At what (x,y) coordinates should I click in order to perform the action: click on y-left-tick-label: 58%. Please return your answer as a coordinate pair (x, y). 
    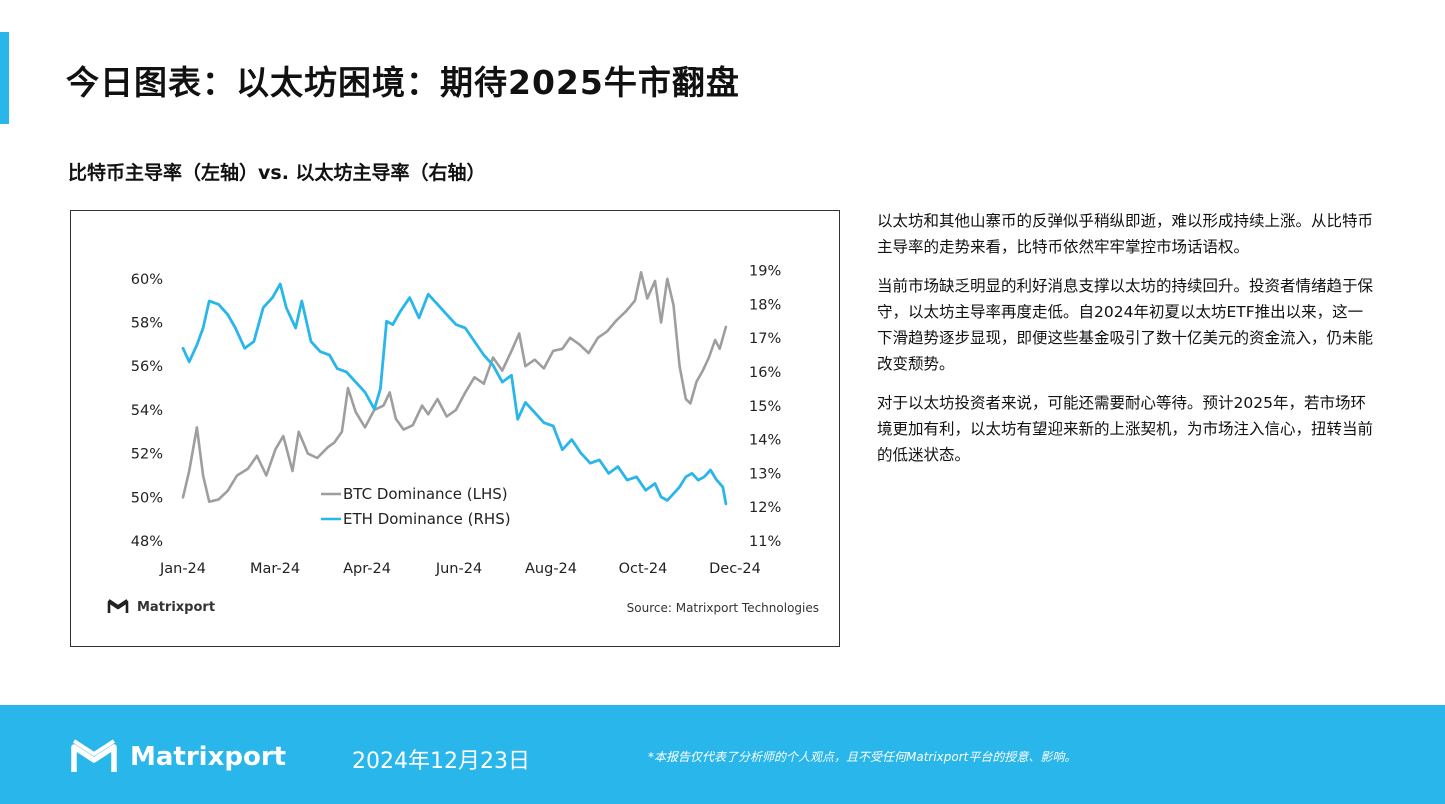
    Looking at the image, I should click on (147, 324).